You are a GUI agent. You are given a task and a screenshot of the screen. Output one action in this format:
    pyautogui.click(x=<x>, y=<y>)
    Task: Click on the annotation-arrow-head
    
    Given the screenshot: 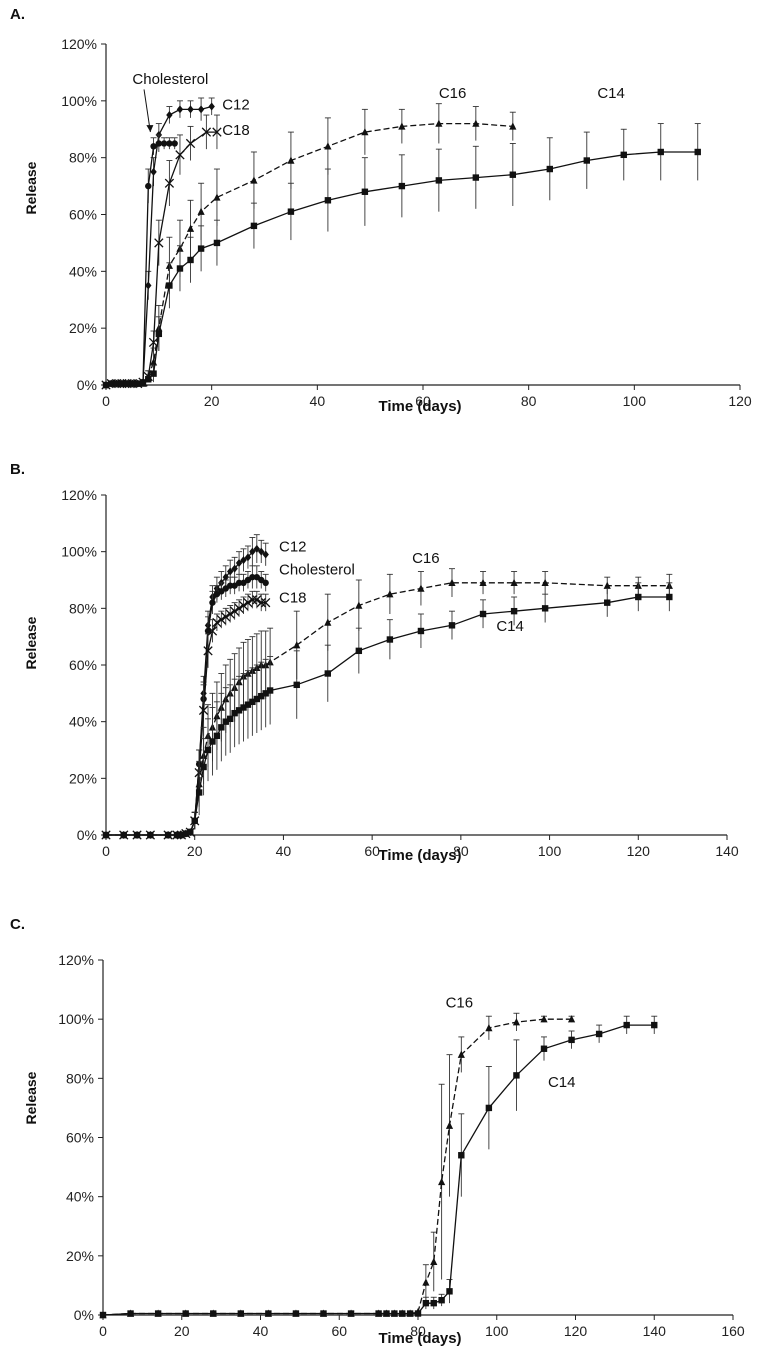 What is the action you would take?
    pyautogui.click(x=150, y=129)
    